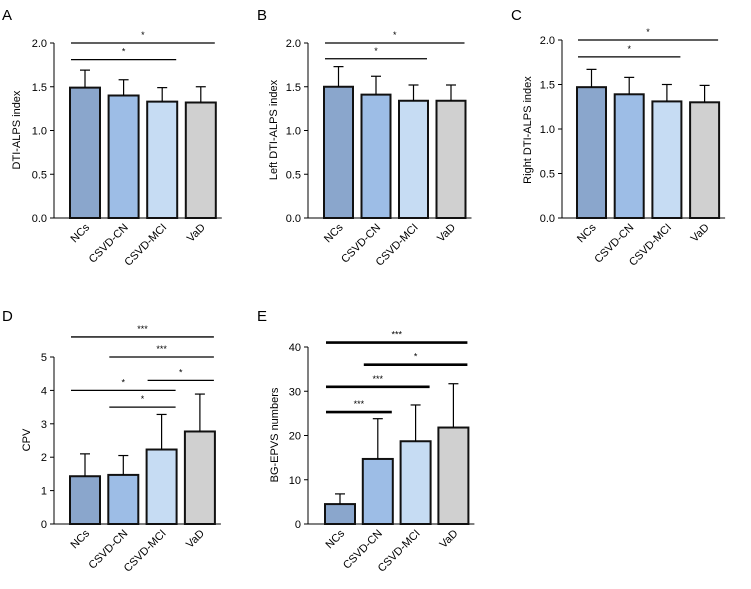  I want to click on y-axis-title: CPV, so click(27, 439).